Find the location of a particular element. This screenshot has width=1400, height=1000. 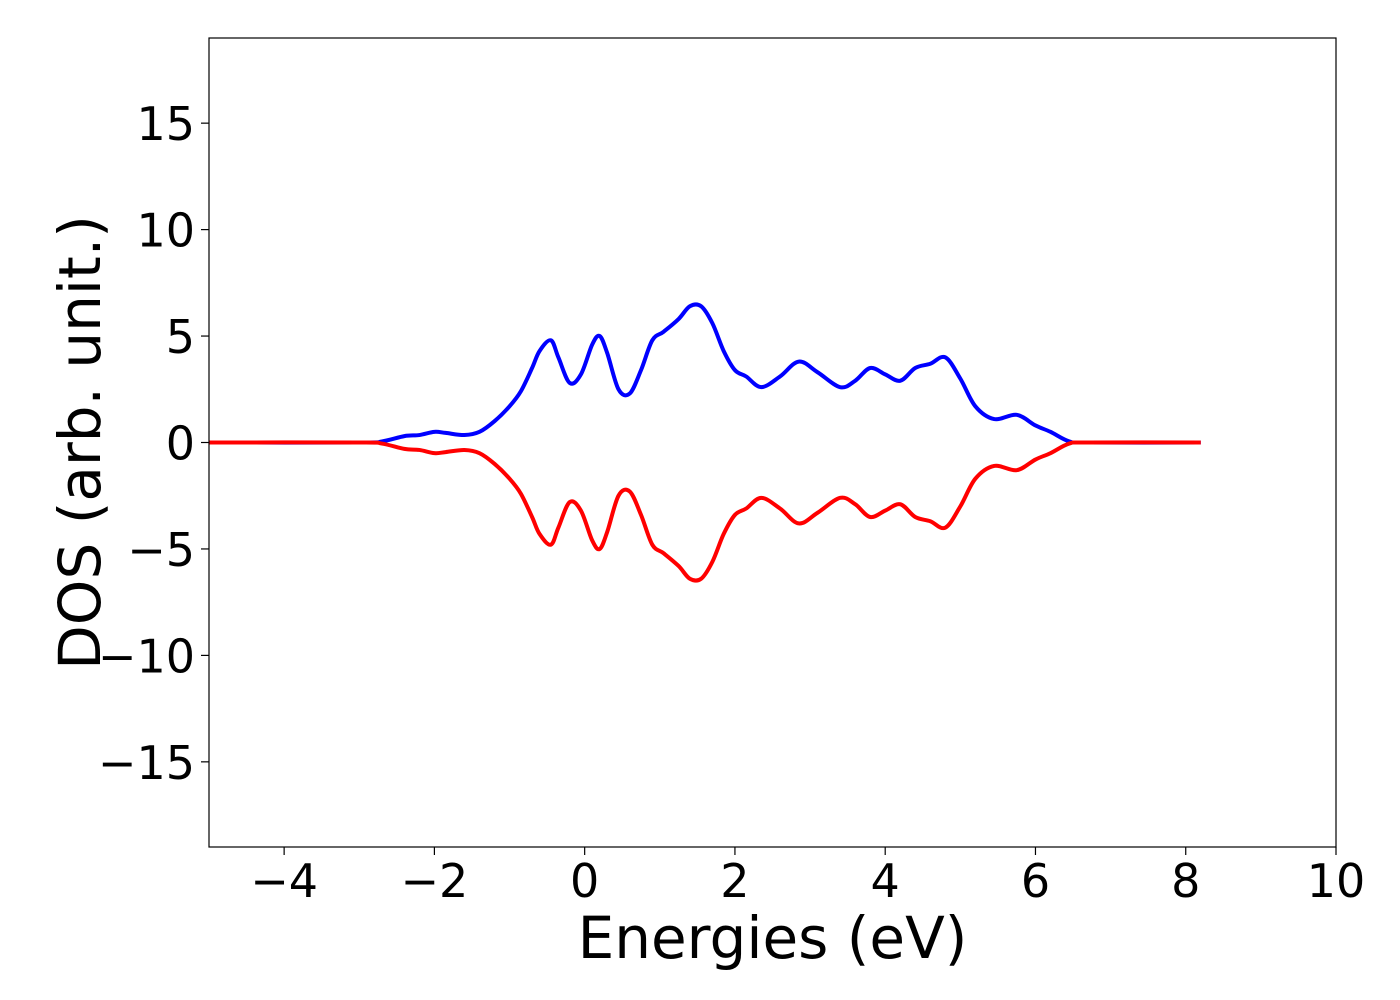

x-axis-label: Energies (eV) is located at coordinates (773, 938).